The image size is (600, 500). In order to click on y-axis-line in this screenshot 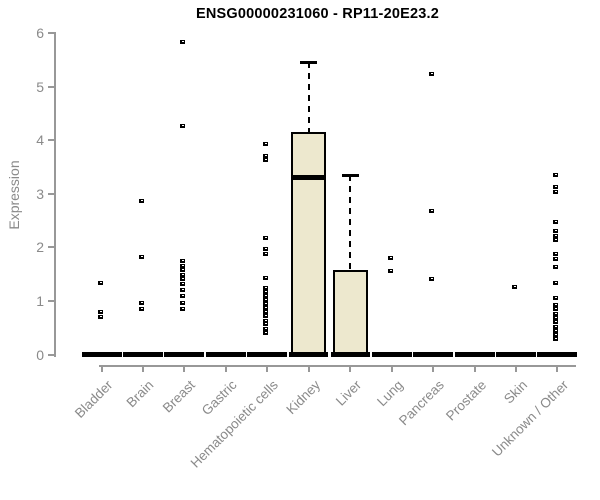, I will do `click(55, 194)`.